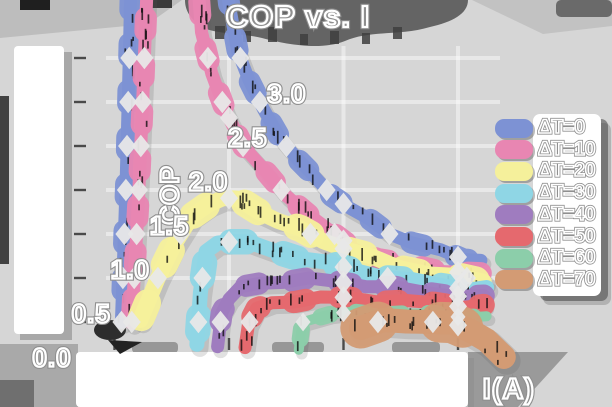 The image size is (612, 407). What do you see at coordinates (514, 150) in the screenshot?
I see `legend-swatch-ΔT=10` at bounding box center [514, 150].